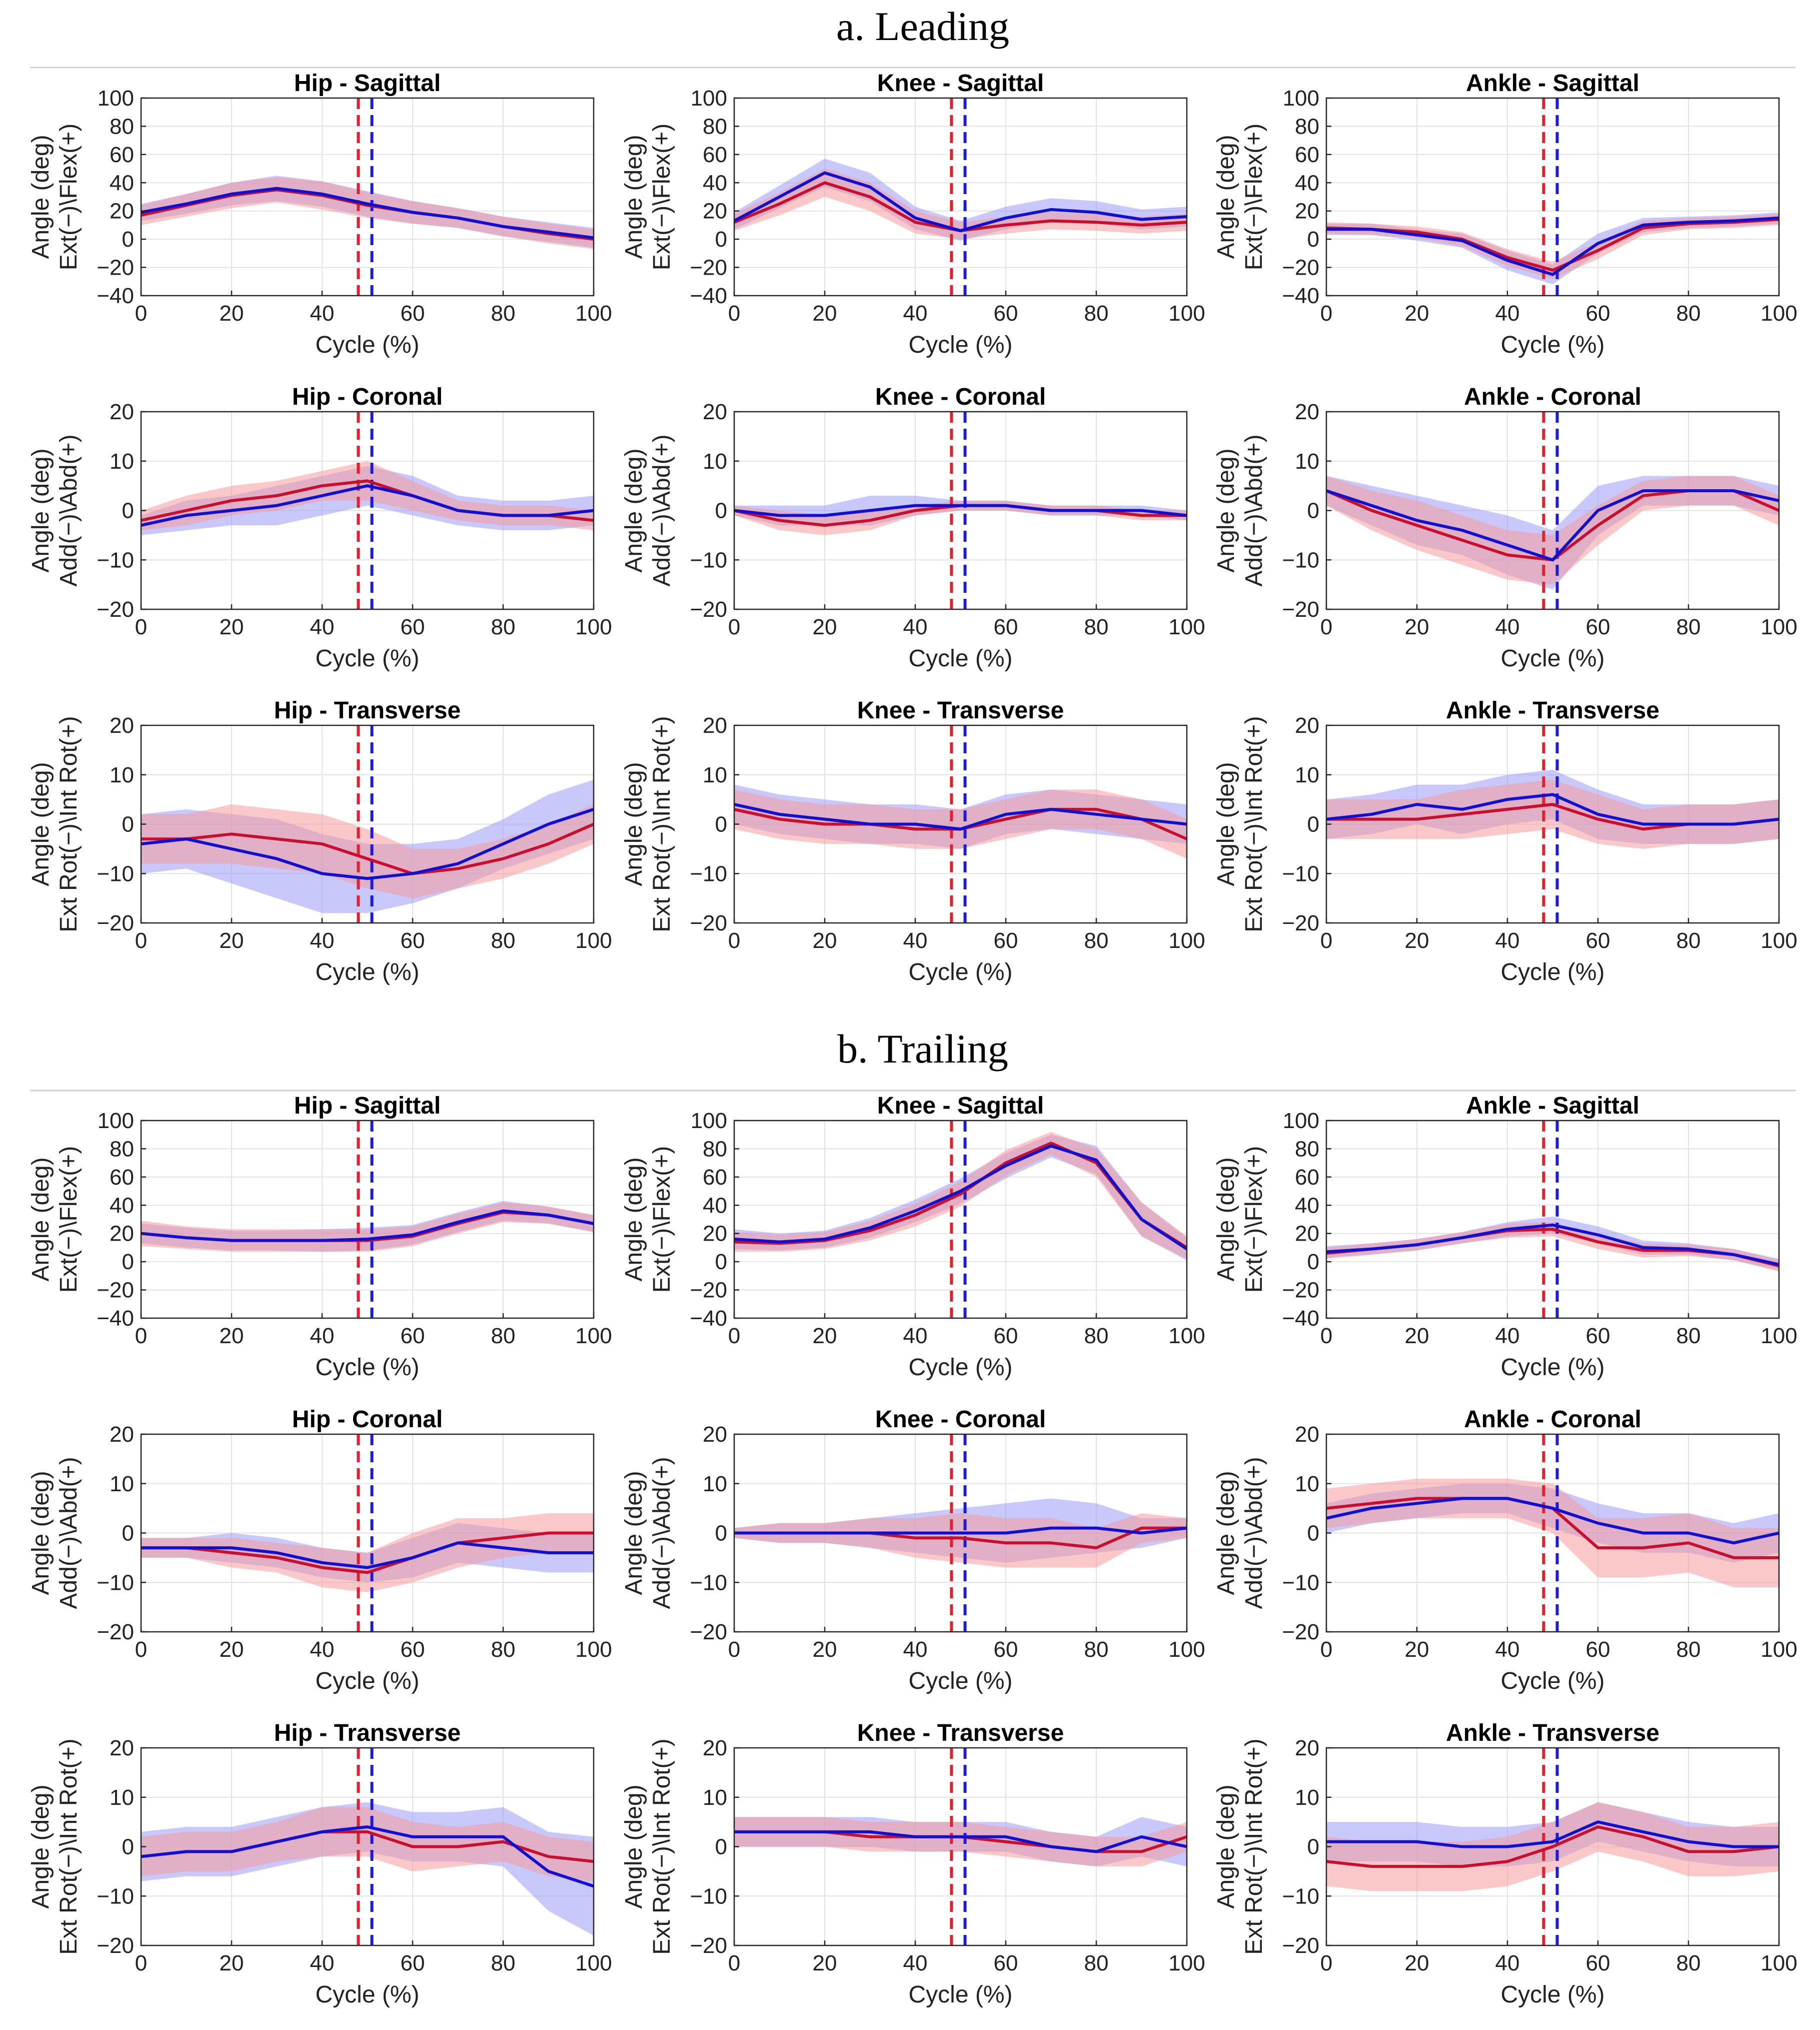  What do you see at coordinates (122, 1149) in the screenshot?
I see `y-tick-label: 80` at bounding box center [122, 1149].